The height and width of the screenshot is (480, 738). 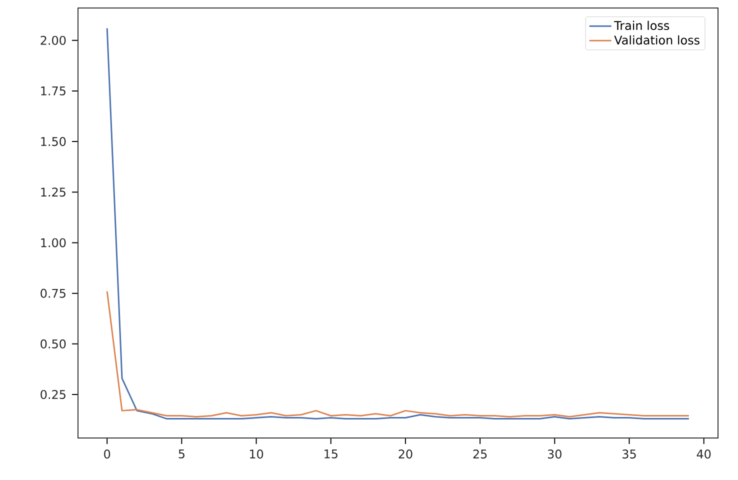 What do you see at coordinates (181, 454) in the screenshot?
I see `x-tick-label: 5` at bounding box center [181, 454].